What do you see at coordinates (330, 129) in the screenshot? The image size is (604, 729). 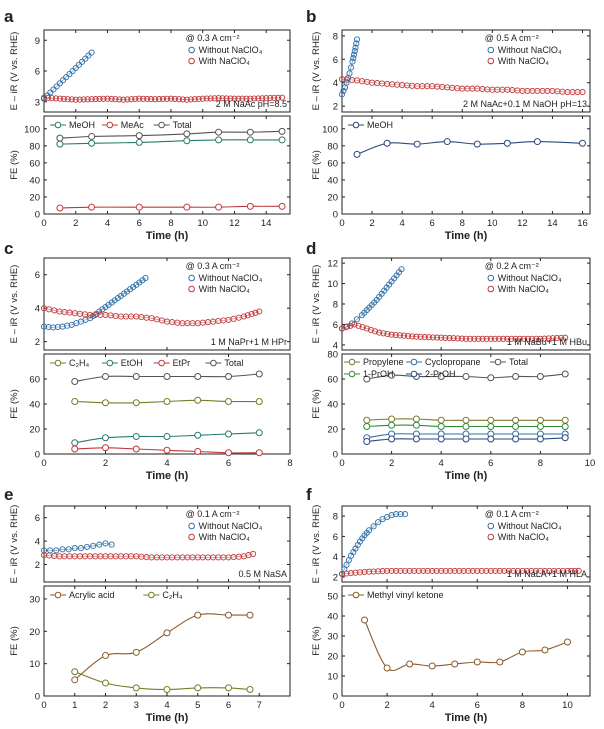 I see `y-tick-label: 100` at bounding box center [330, 129].